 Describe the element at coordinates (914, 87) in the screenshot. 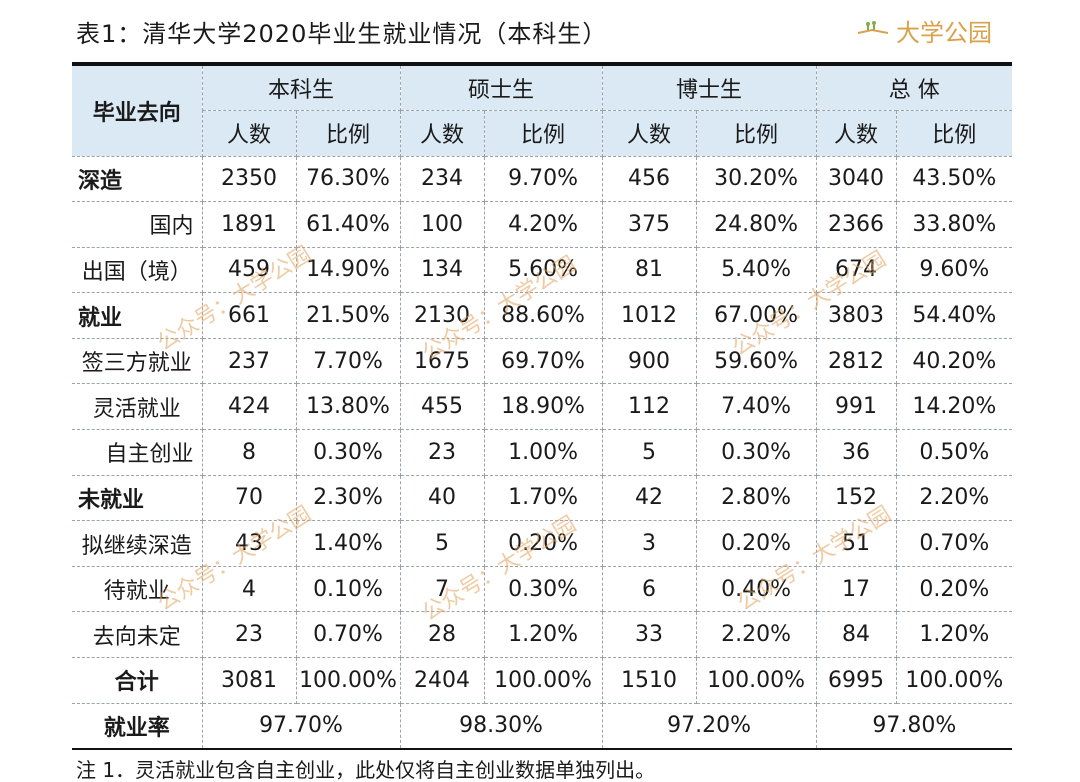

I see `header-group-total: 总 体` at that location.